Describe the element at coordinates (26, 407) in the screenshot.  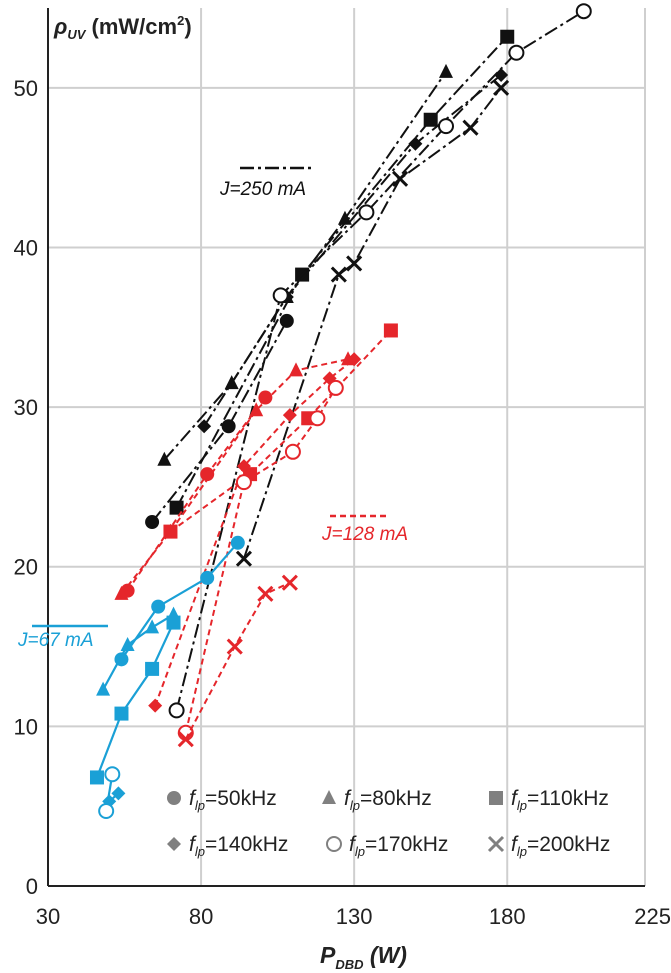
I see `y-tick-label: 30` at that location.